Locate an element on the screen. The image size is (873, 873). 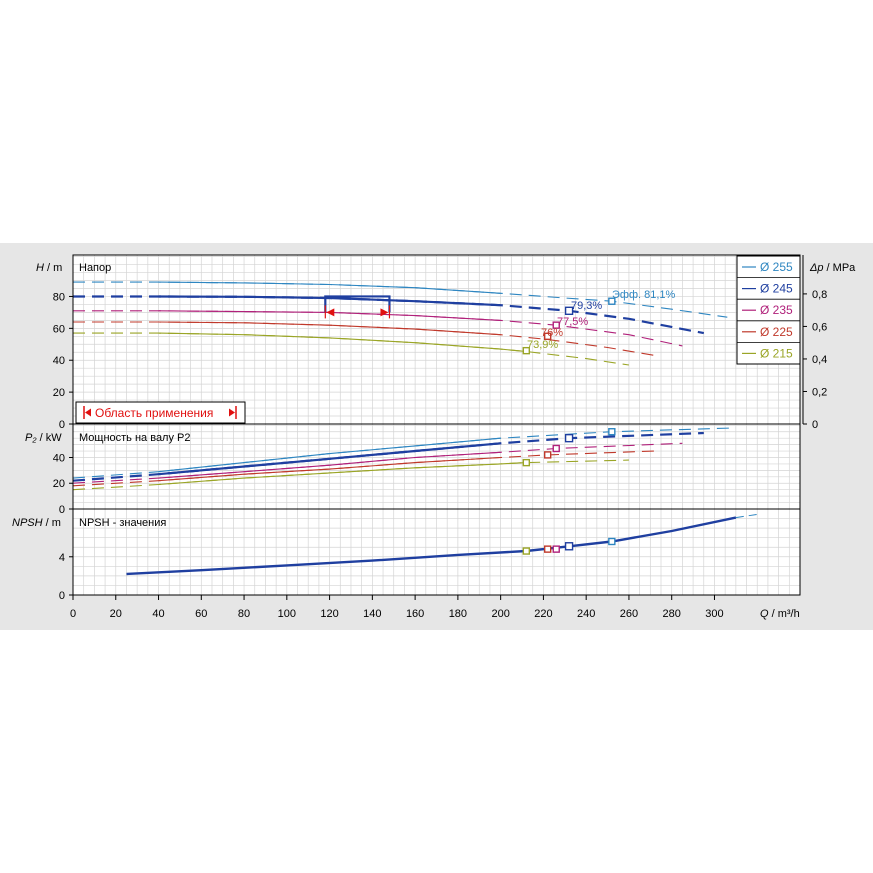
npsh-y-tick-label: 4 is located at coordinates (62, 558).